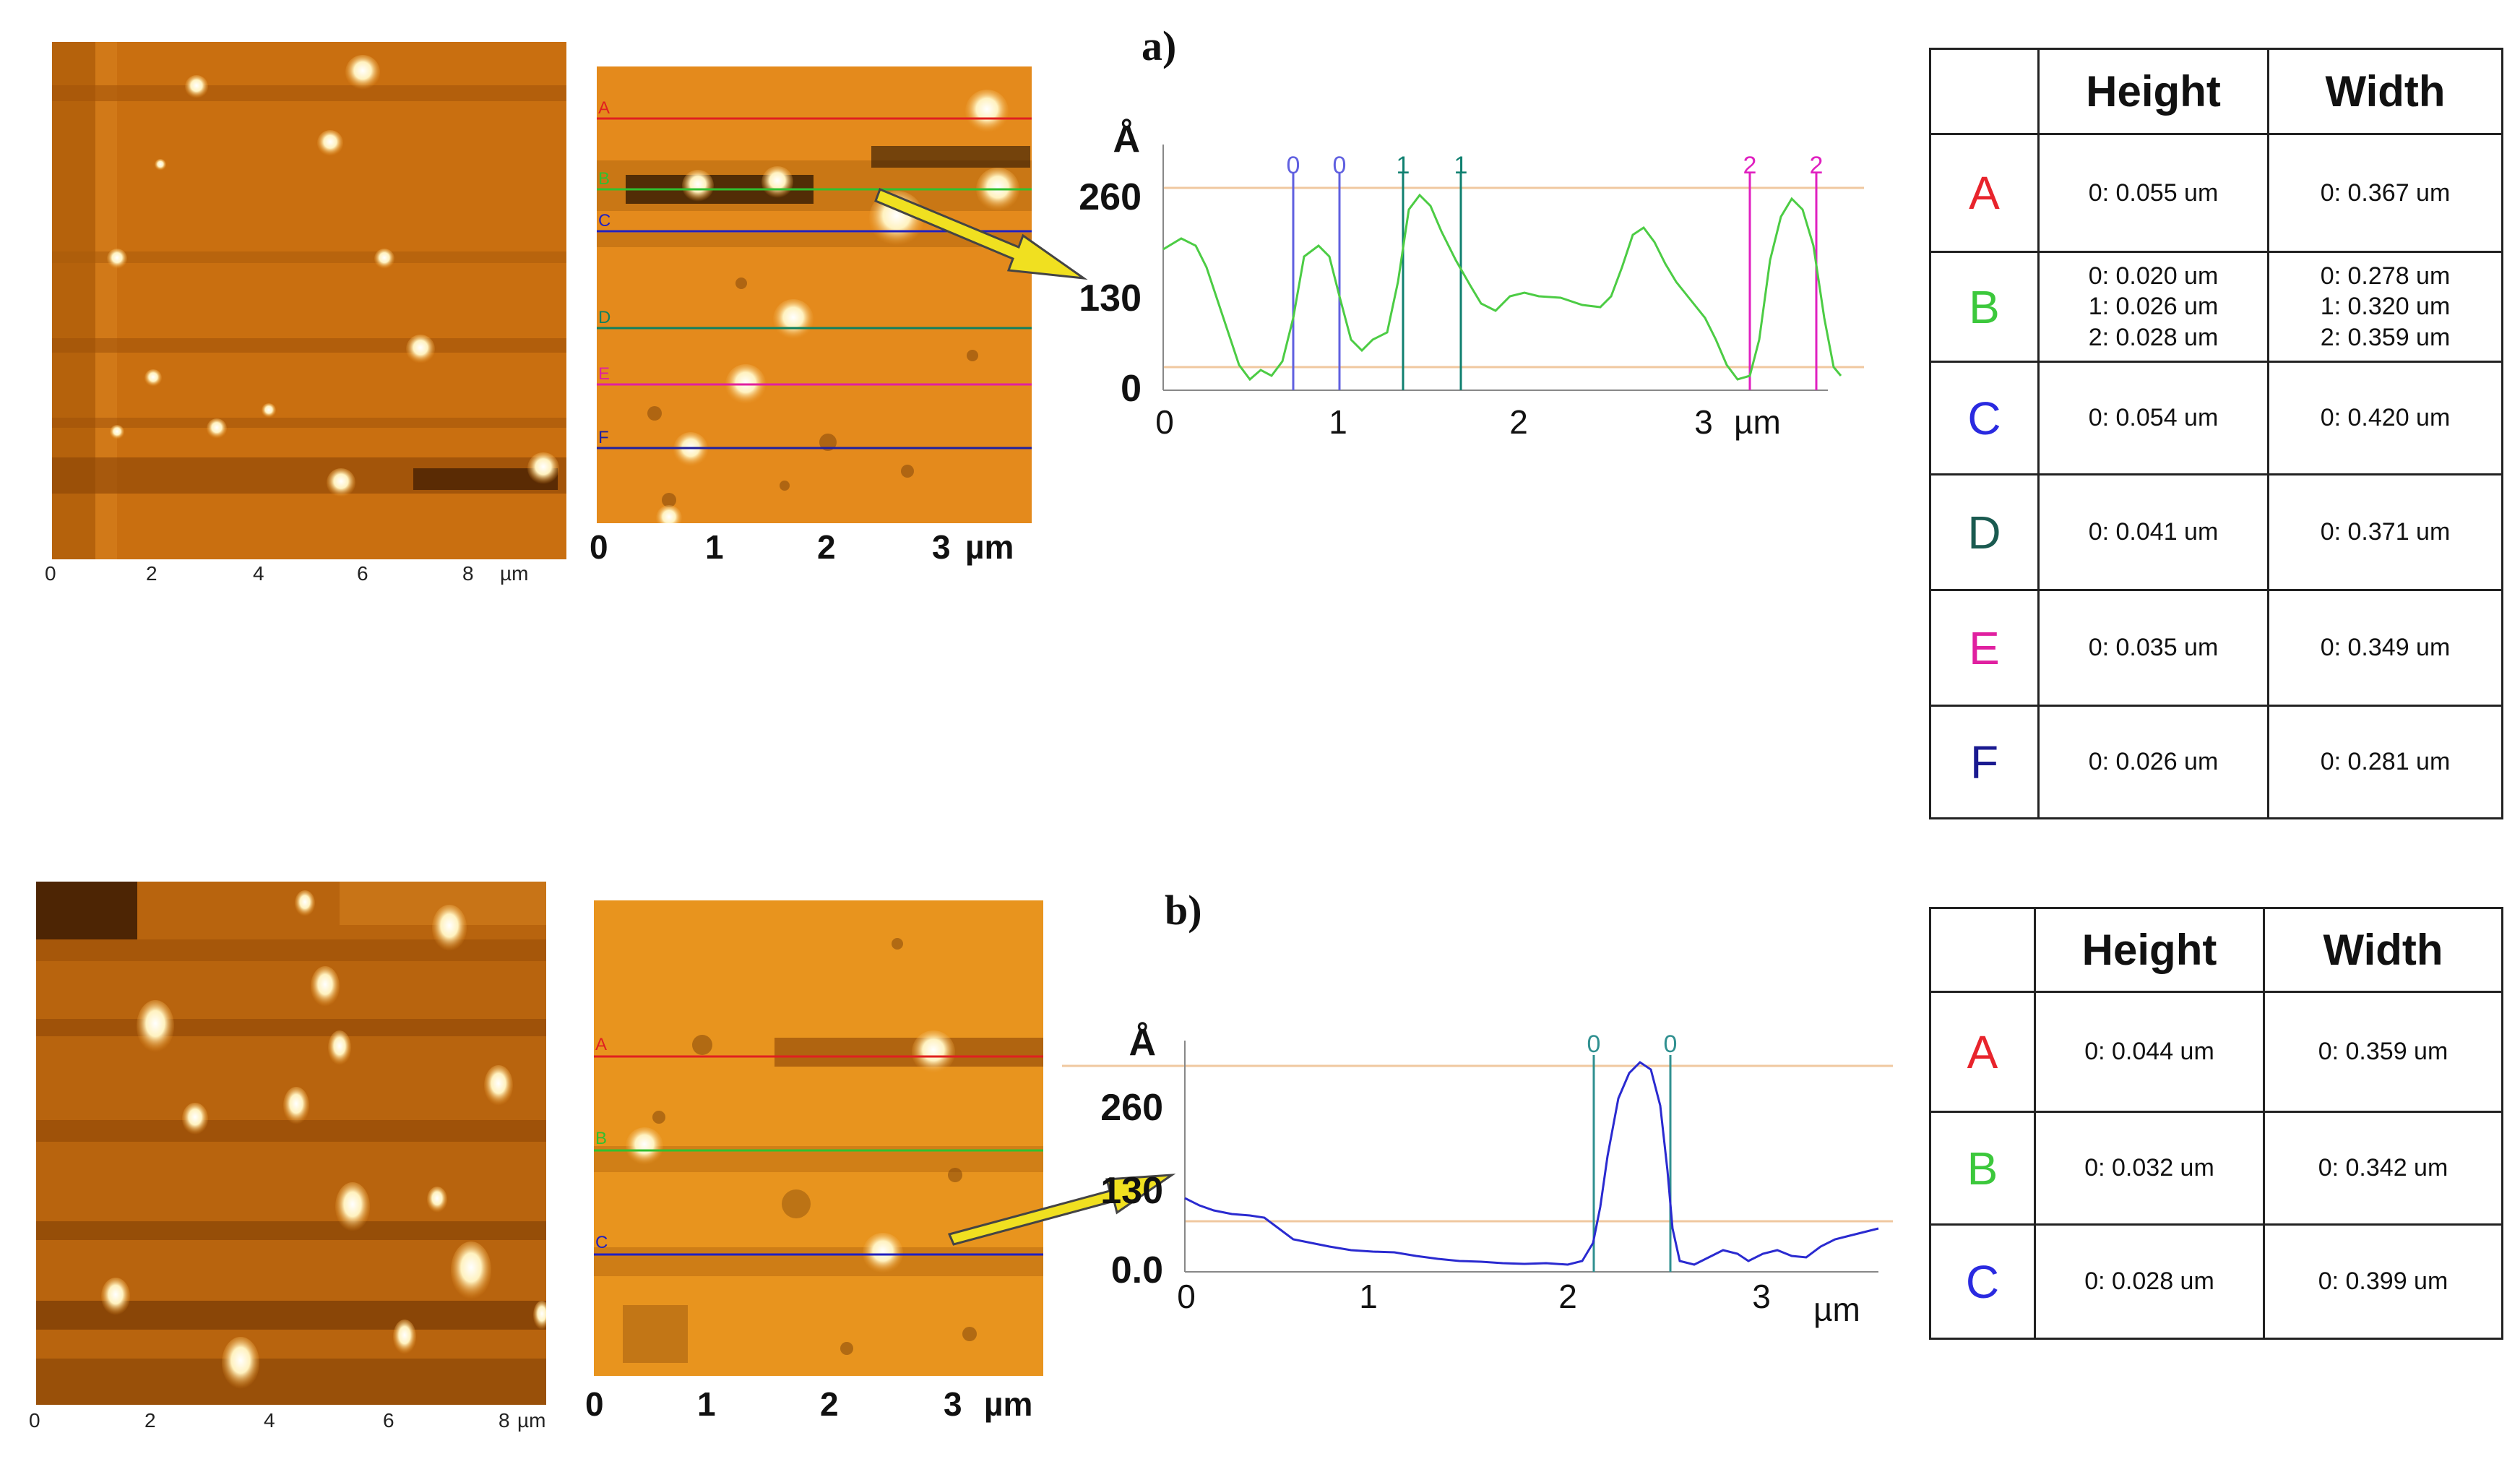 The image size is (2520, 1459). Describe the element at coordinates (606, 1138) in the screenshot. I see `small-image-line-labels-b: A B C` at that location.